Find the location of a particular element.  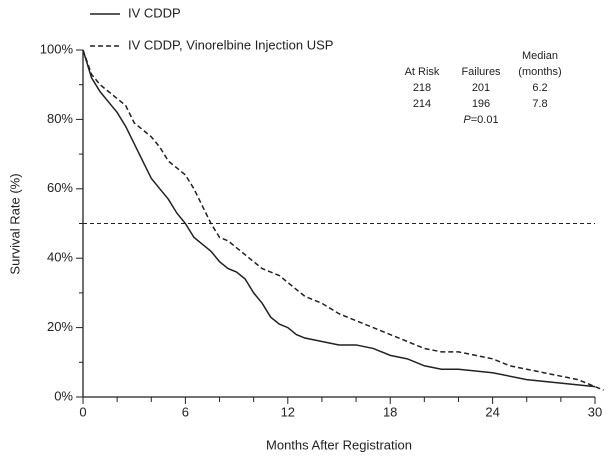

x-tick-label: 6 is located at coordinates (185, 411).